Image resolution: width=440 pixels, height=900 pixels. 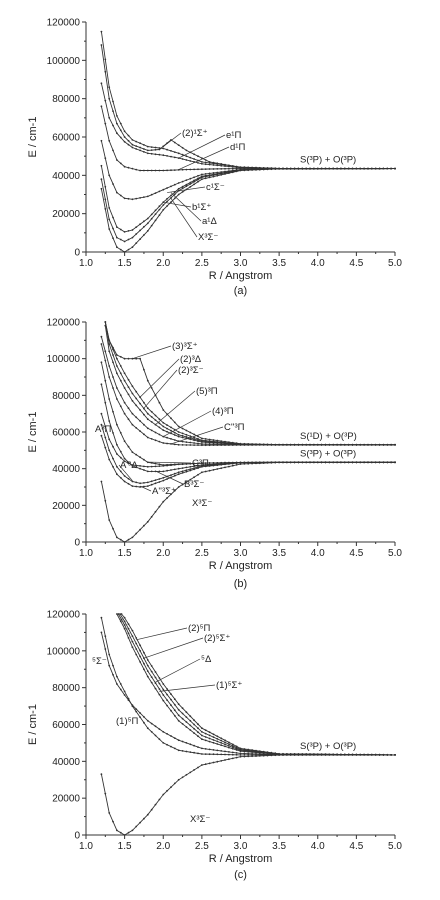 I want to click on series-unlabeled-curve, so click(x=248, y=100).